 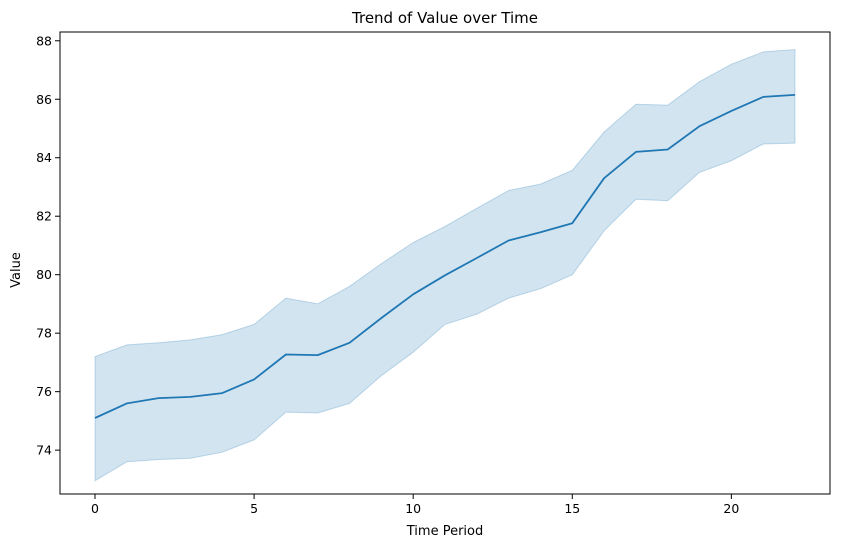 What do you see at coordinates (44, 274) in the screenshot?
I see `y-tick-label: 80` at bounding box center [44, 274].